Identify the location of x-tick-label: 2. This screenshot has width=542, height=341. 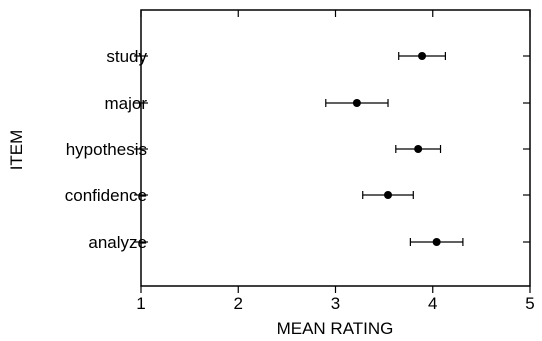
(238, 303).